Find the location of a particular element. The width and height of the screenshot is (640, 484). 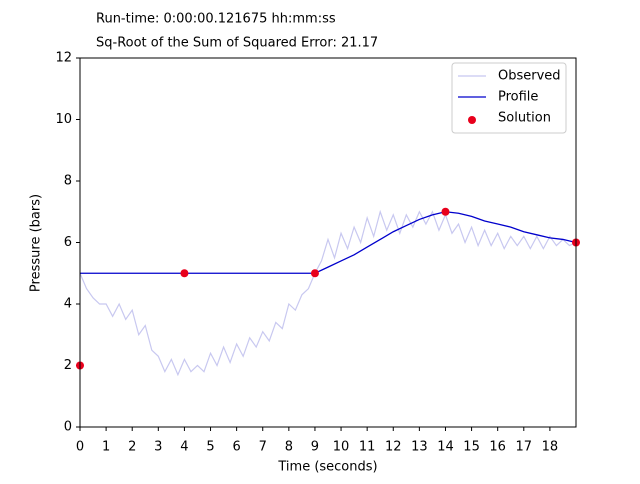

line is located at coordinates (328, 242).